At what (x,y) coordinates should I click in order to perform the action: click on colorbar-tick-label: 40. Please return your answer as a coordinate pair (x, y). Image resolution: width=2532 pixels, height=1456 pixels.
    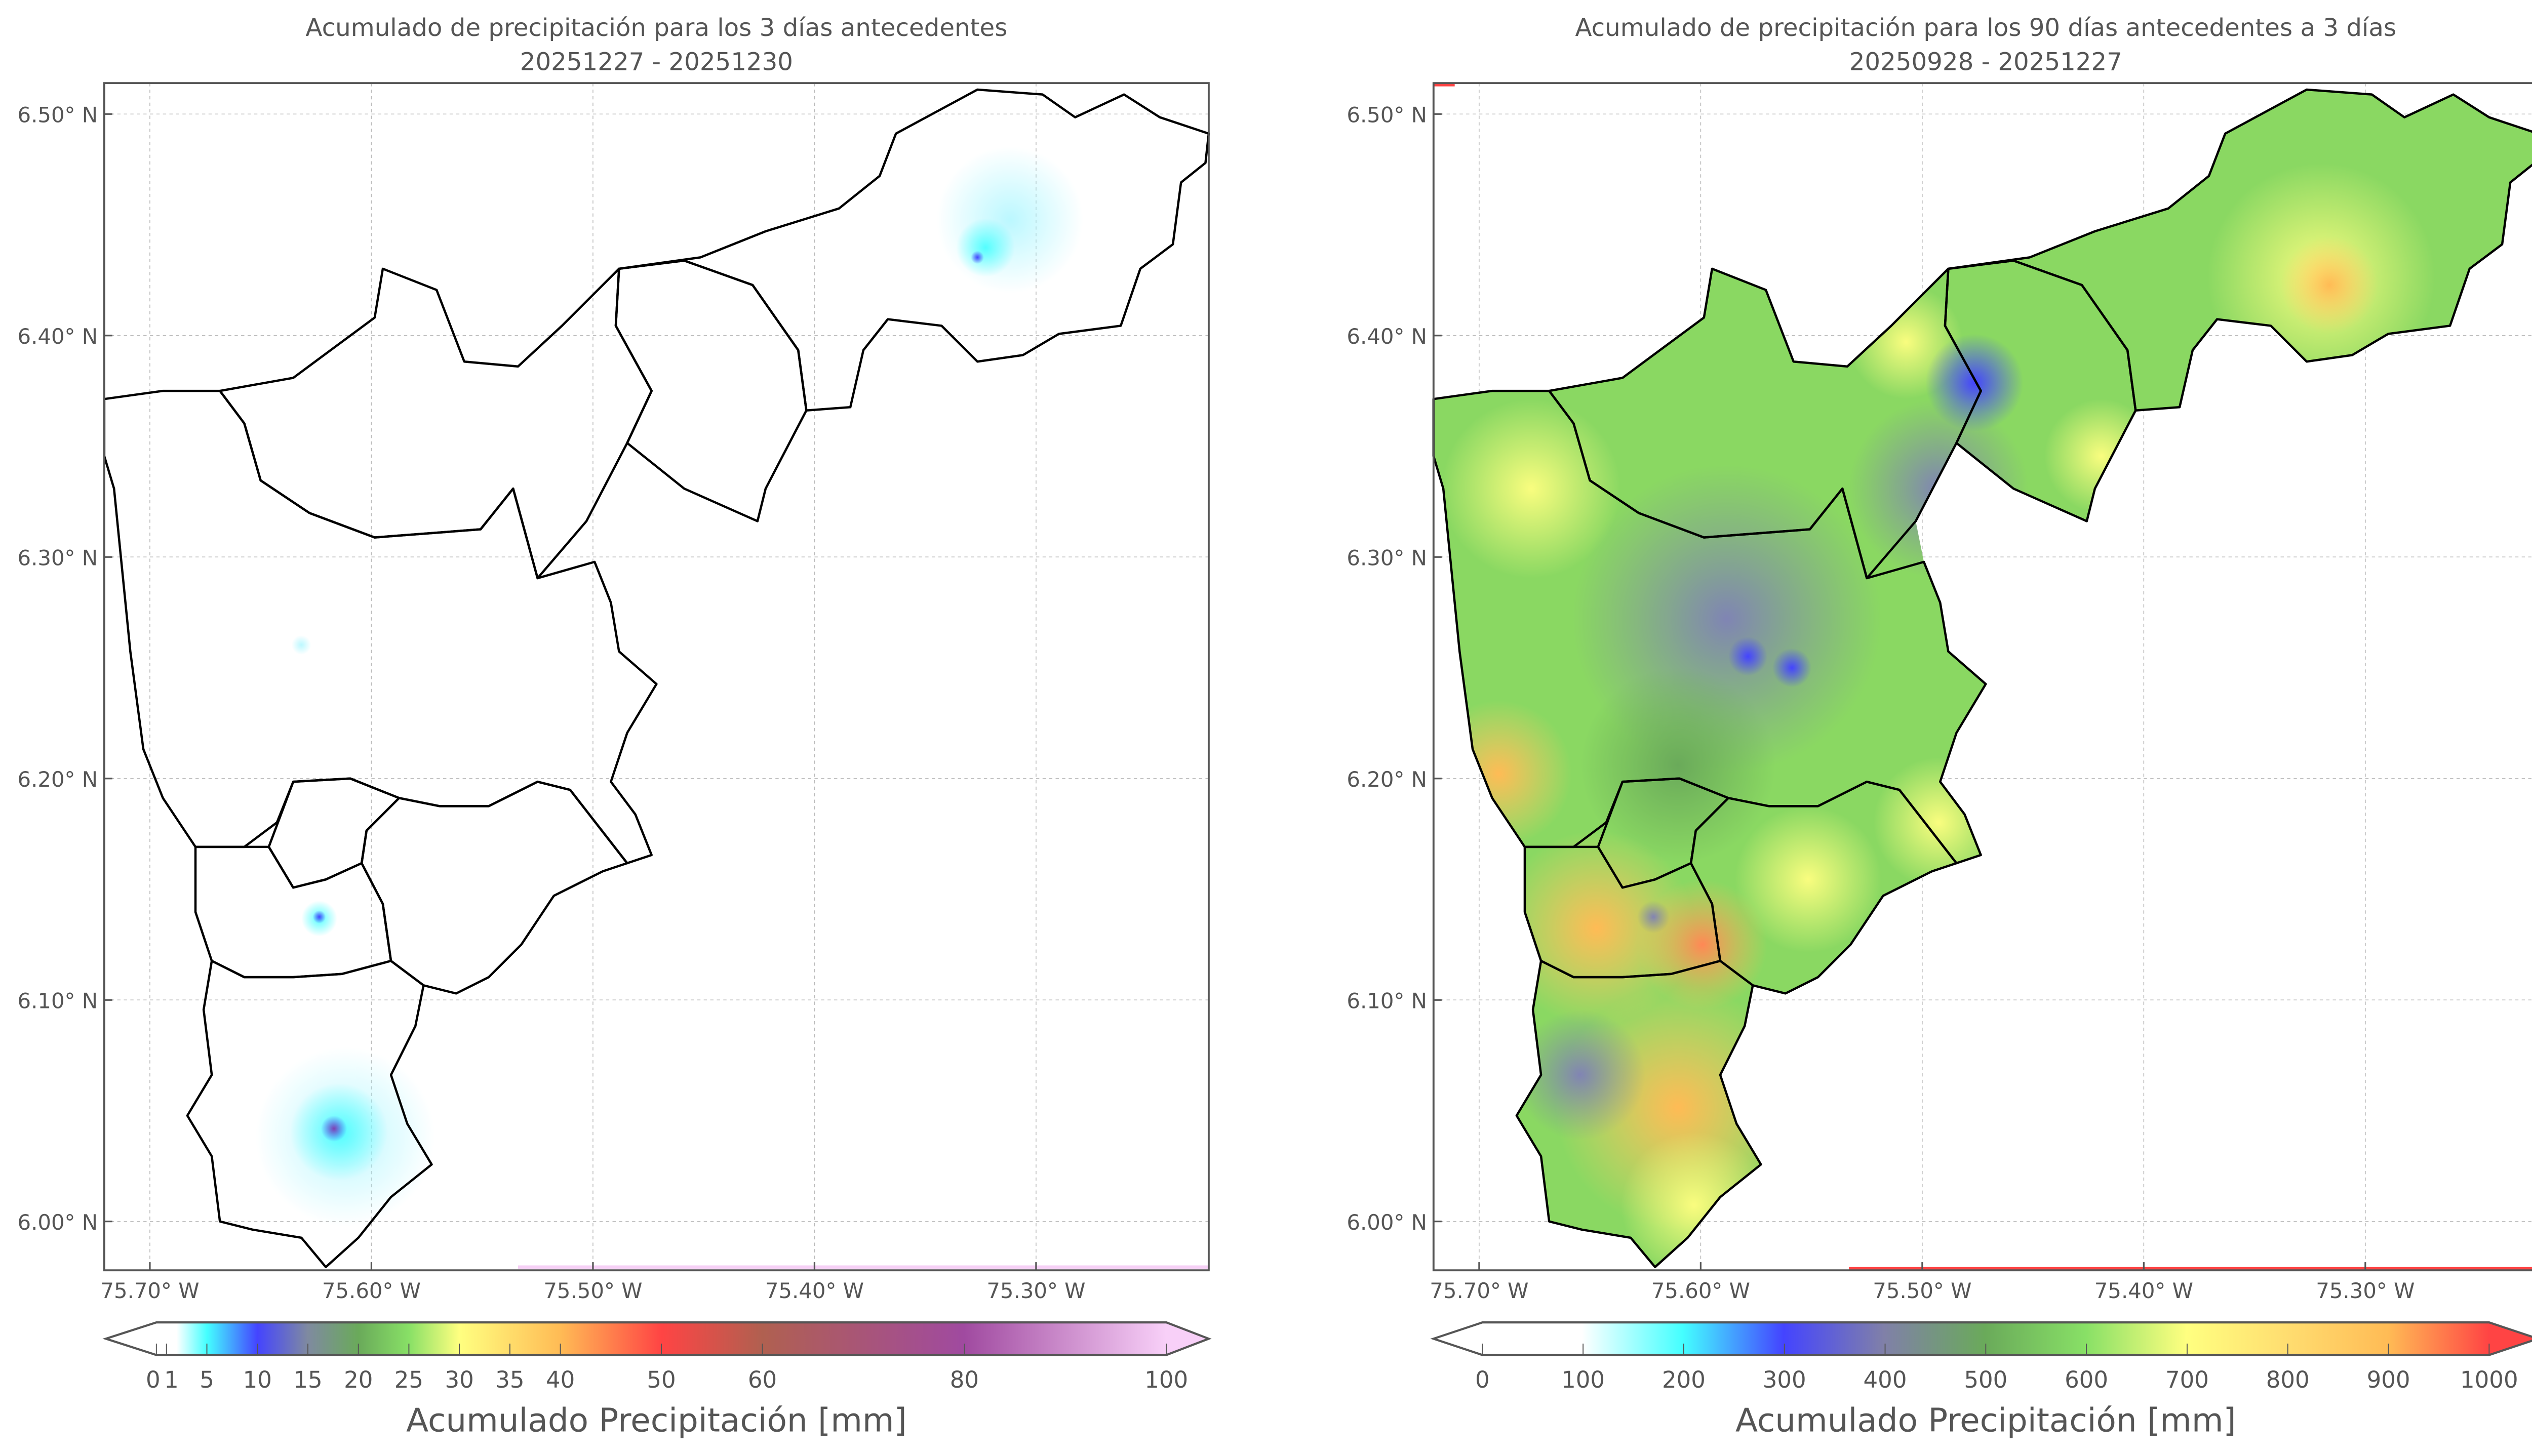
    Looking at the image, I should click on (560, 1379).